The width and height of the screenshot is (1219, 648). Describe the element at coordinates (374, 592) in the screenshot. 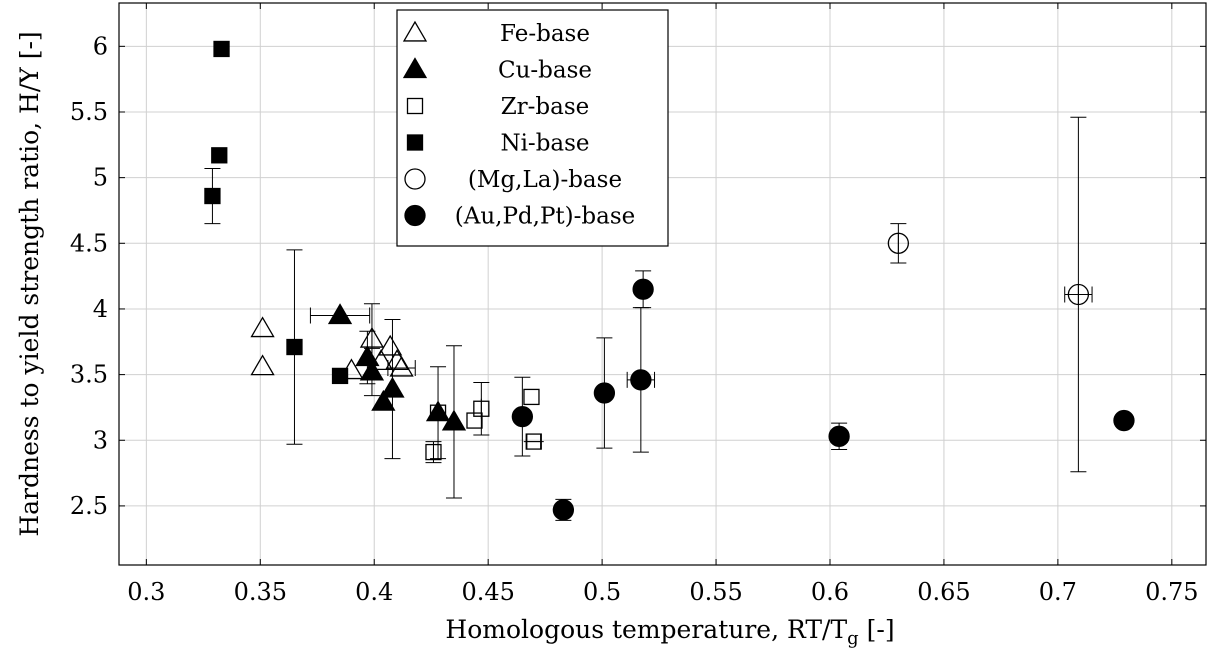

I see `x-tick-label: 0.4` at that location.